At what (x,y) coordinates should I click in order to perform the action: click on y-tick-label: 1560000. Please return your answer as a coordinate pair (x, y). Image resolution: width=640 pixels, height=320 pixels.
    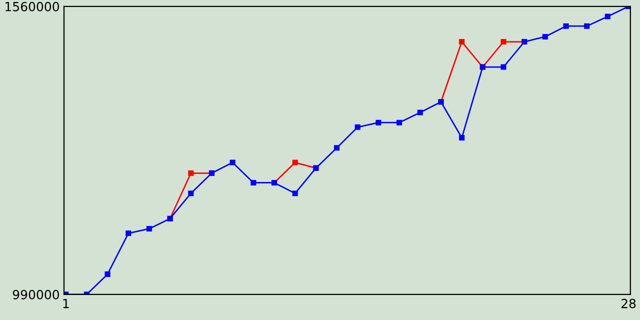
    Looking at the image, I should click on (32, 7).